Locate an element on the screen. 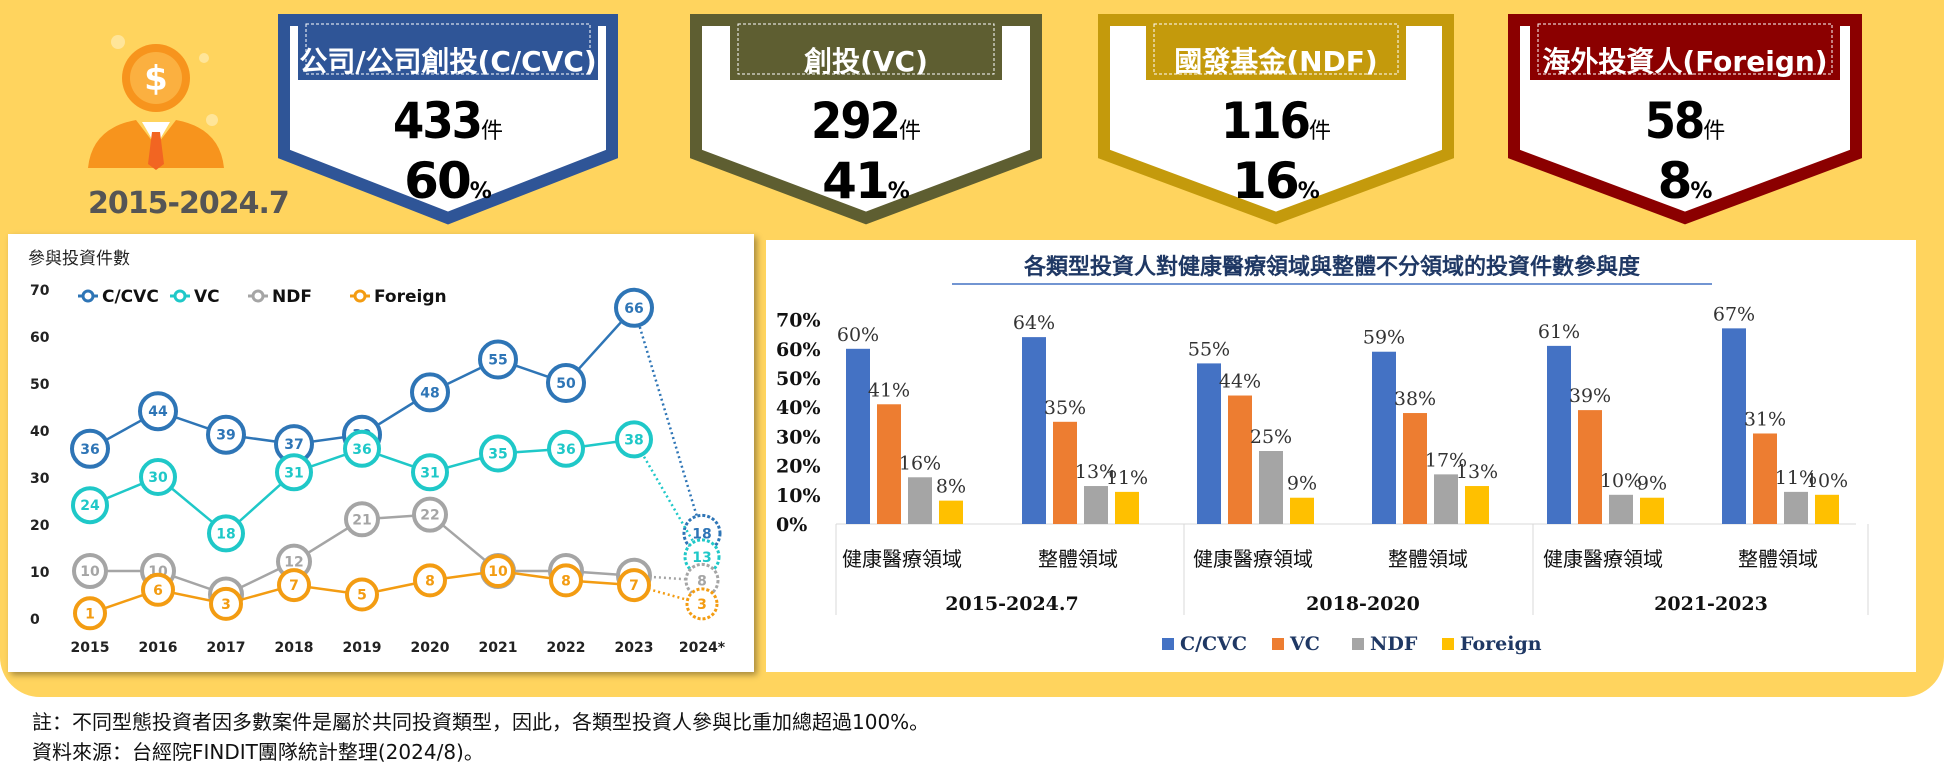 The image size is (1944, 775). data-label: 13 is located at coordinates (701, 558).